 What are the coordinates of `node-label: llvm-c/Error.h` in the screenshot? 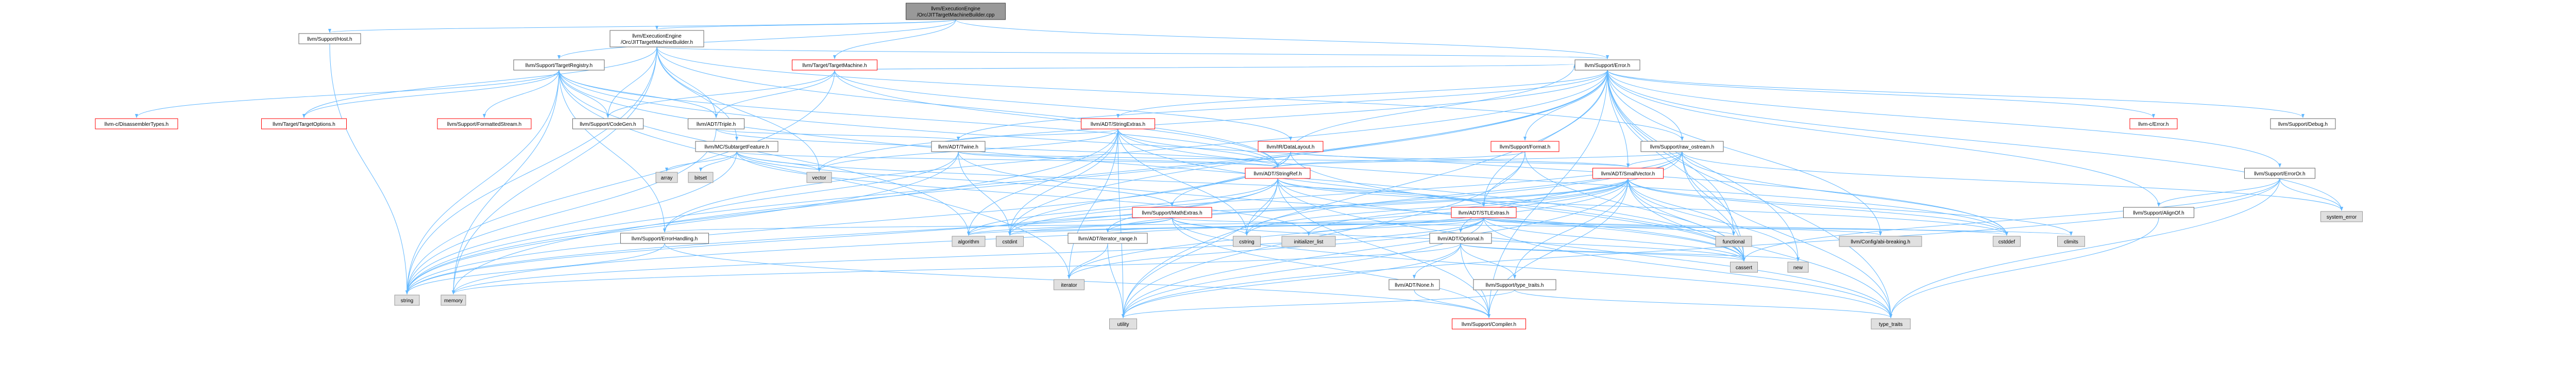 It's located at (2154, 124).